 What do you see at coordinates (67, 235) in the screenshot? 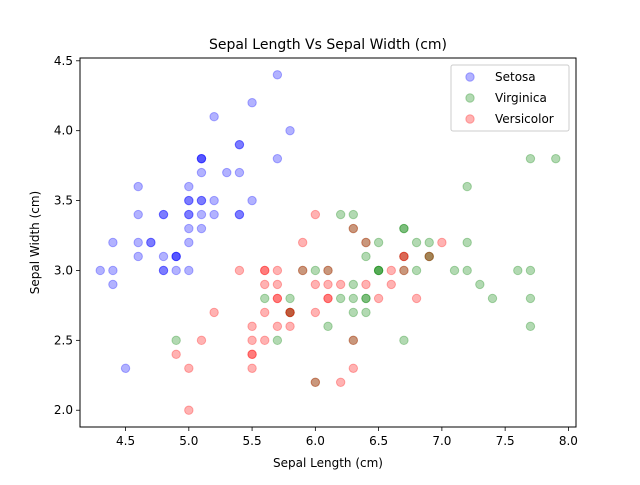
I see `y-axis-ticks: 2.0 2.5 3.0 3.5 4.0 4.5` at bounding box center [67, 235].